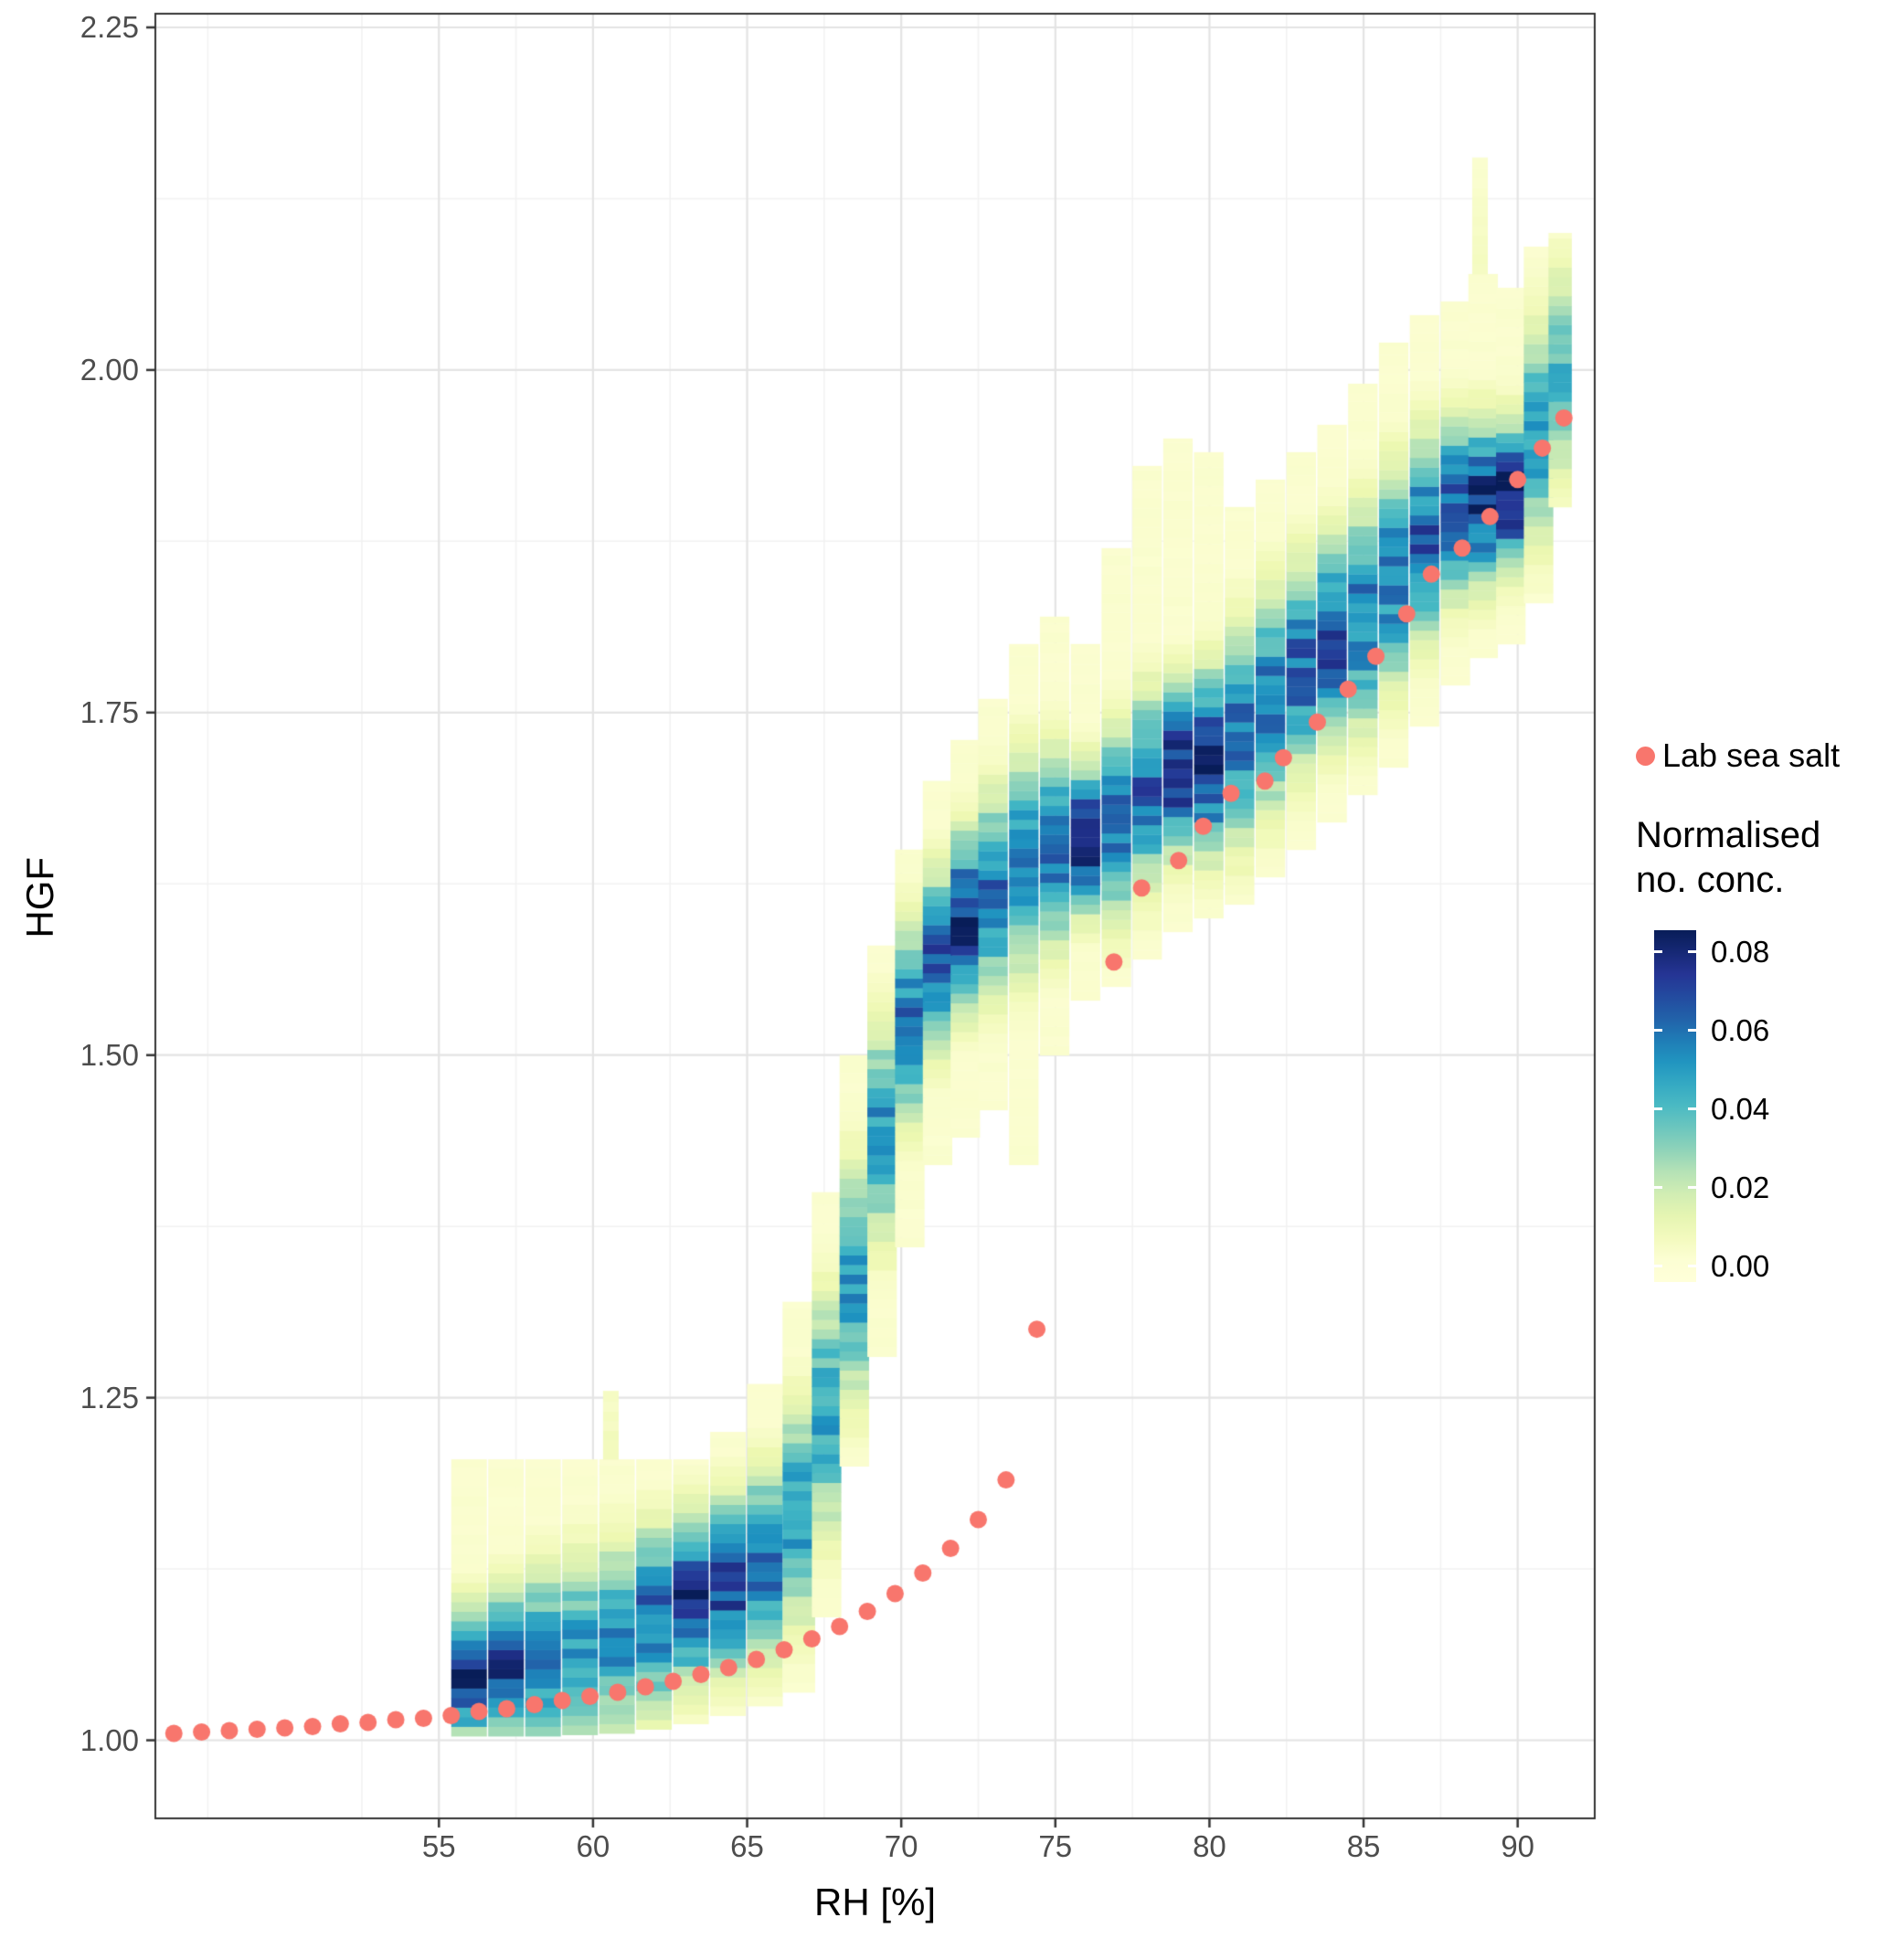 This screenshot has height=1960, width=1889. Describe the element at coordinates (1209, 1846) in the screenshot. I see `x-tick-label: 80` at that location.